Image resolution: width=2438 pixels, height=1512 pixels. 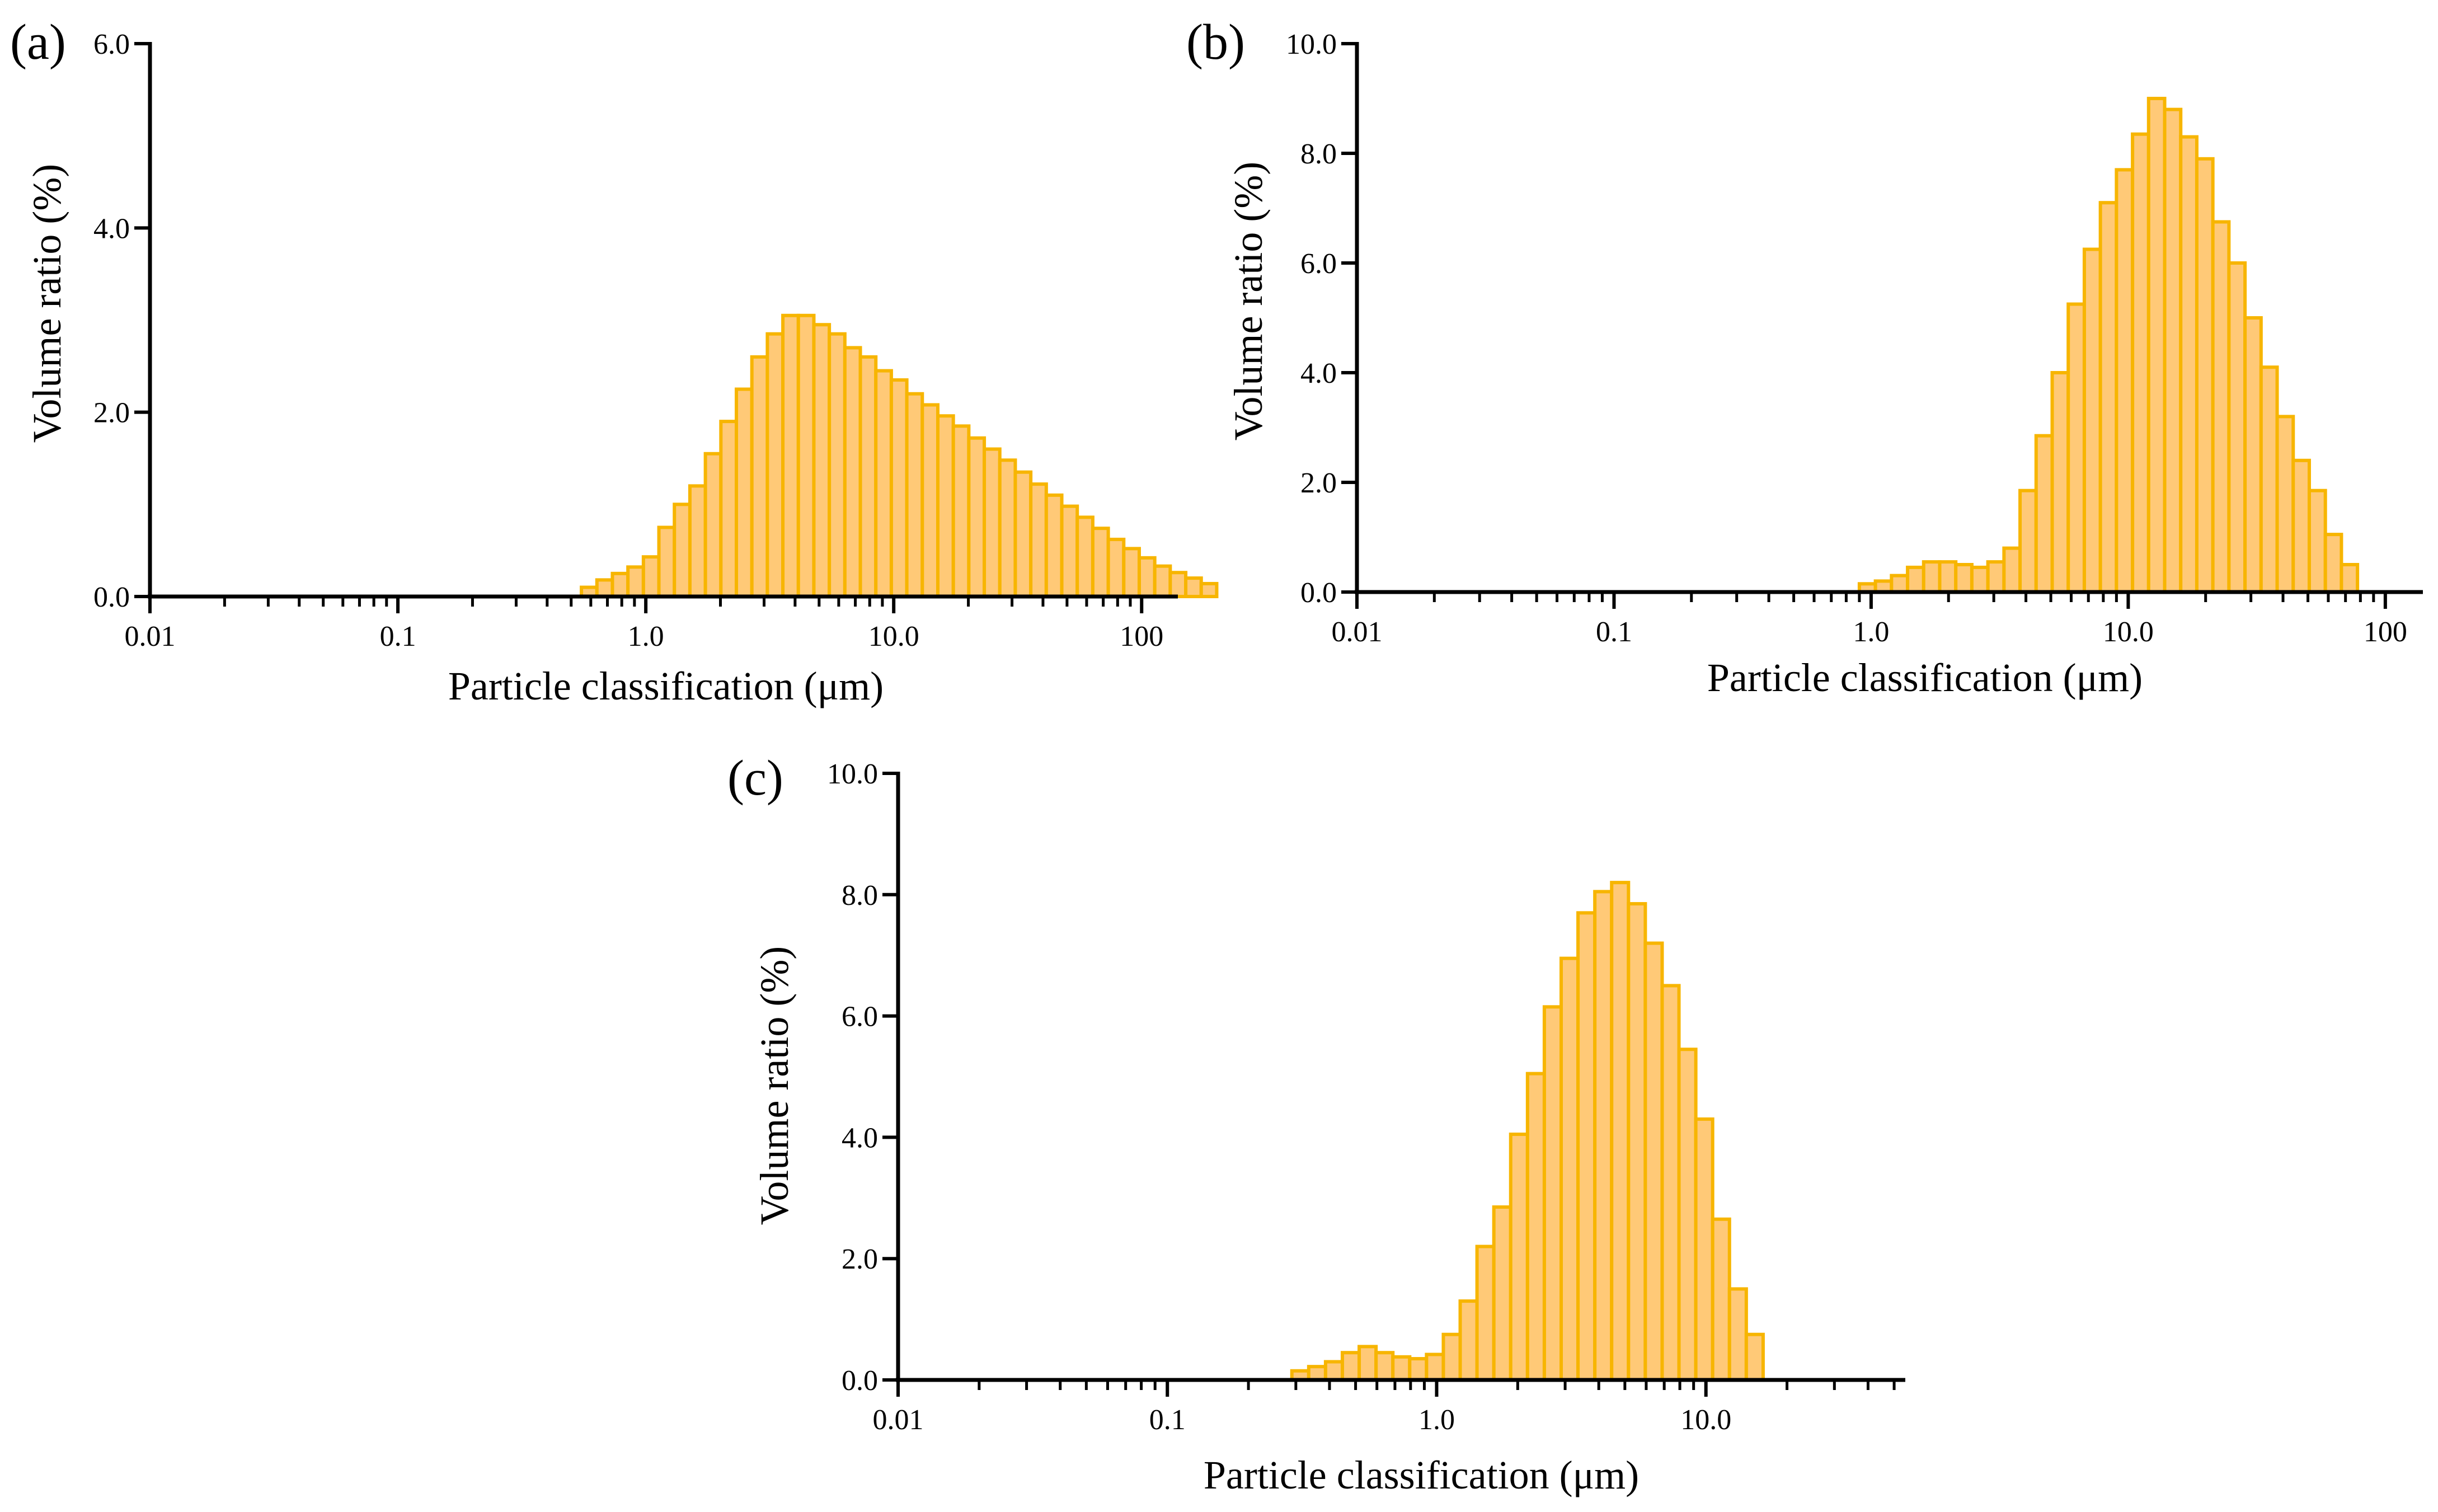 What do you see at coordinates (1249, 301) in the screenshot?
I see `panel-b-y-title: Volume ratio (%)` at bounding box center [1249, 301].